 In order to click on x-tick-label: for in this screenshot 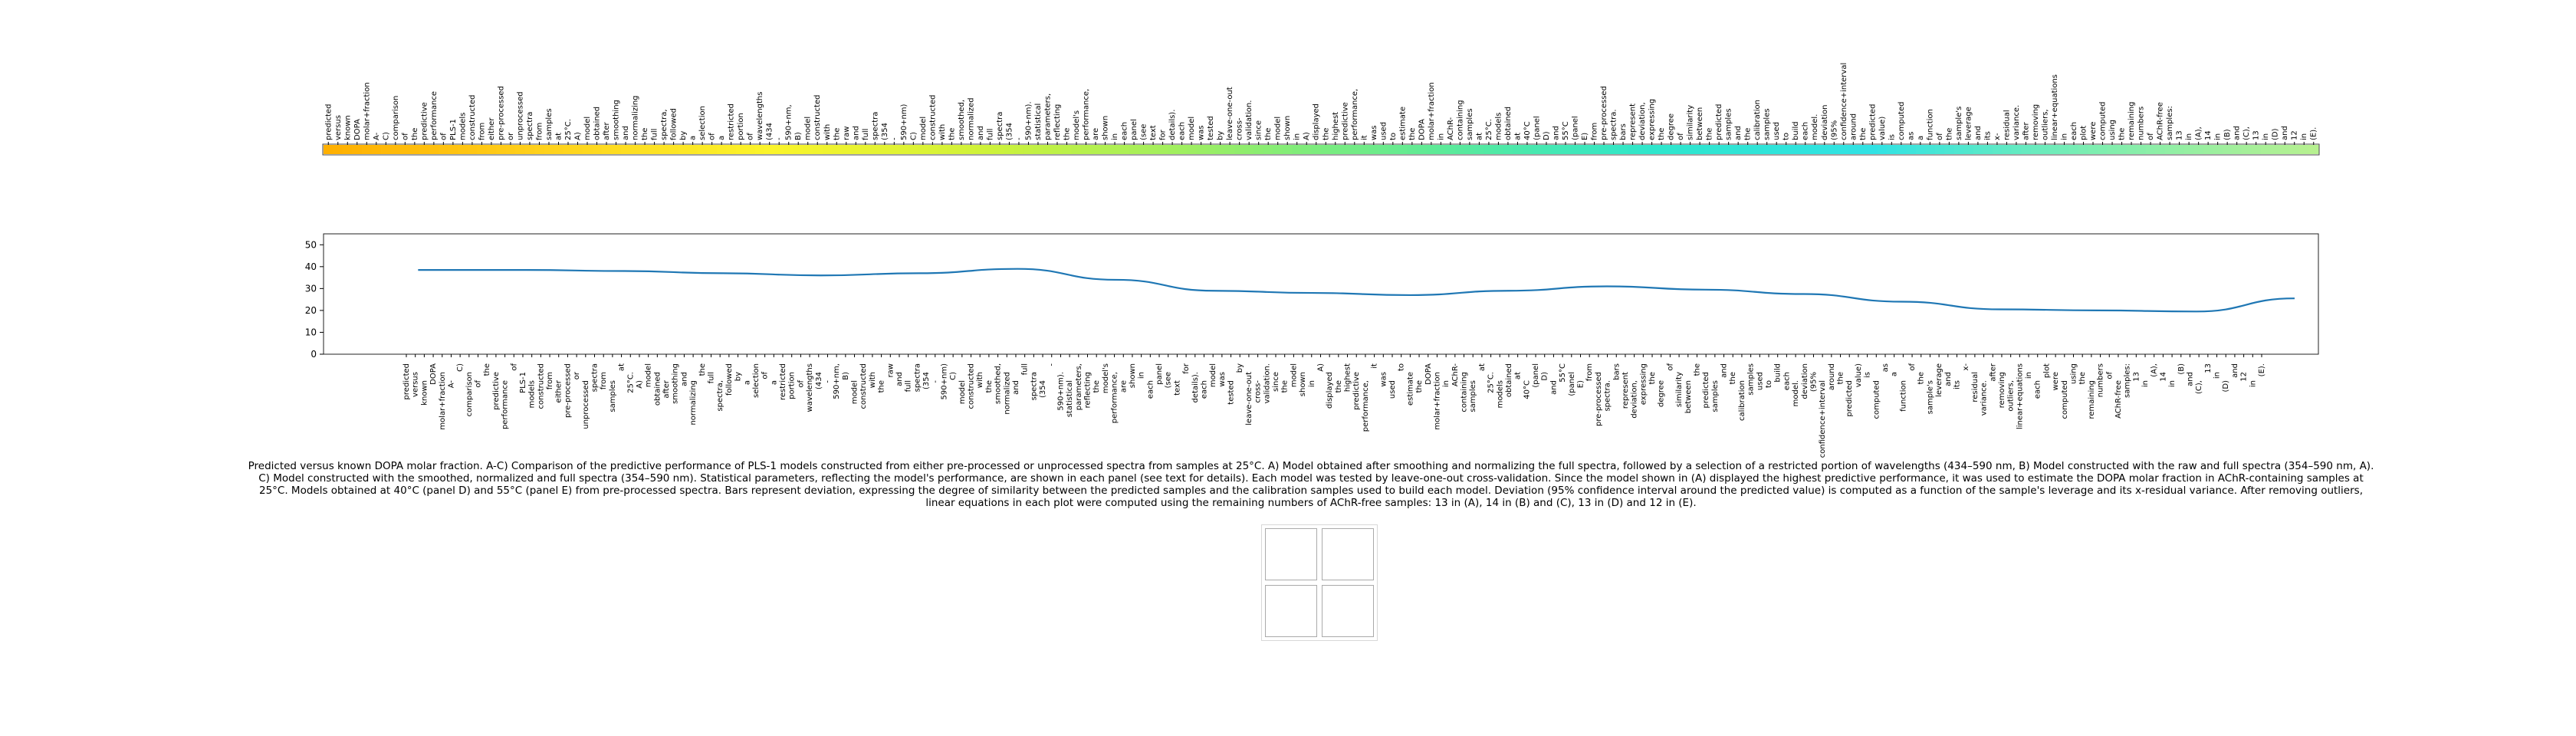, I will do `click(1187, 369)`.